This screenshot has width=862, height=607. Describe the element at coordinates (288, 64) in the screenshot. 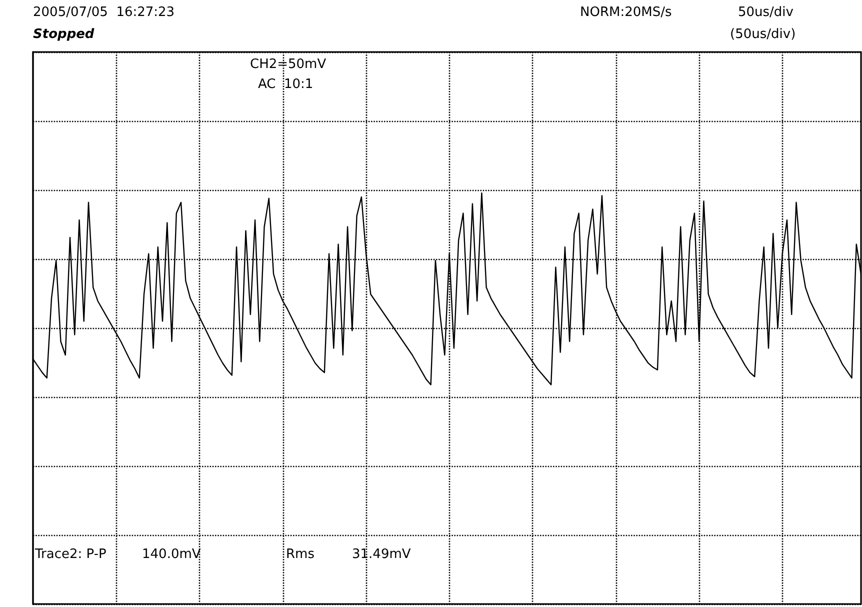

I see `text: CH2=50mV` at that location.